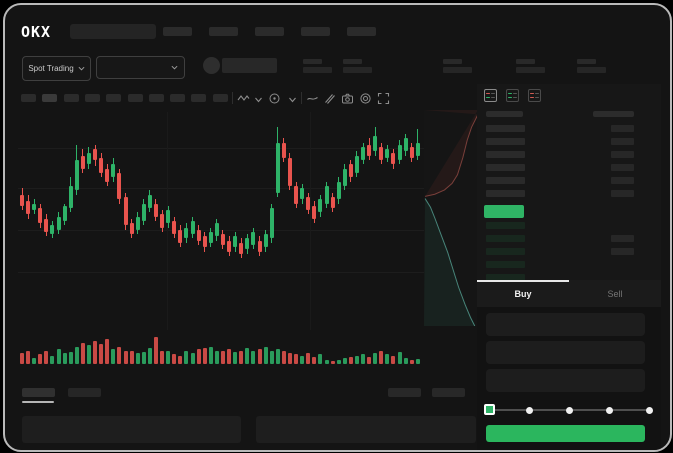 The width and height of the screenshot is (673, 453). Describe the element at coordinates (490, 95) in the screenshot. I see `book-combined-icon` at that location.